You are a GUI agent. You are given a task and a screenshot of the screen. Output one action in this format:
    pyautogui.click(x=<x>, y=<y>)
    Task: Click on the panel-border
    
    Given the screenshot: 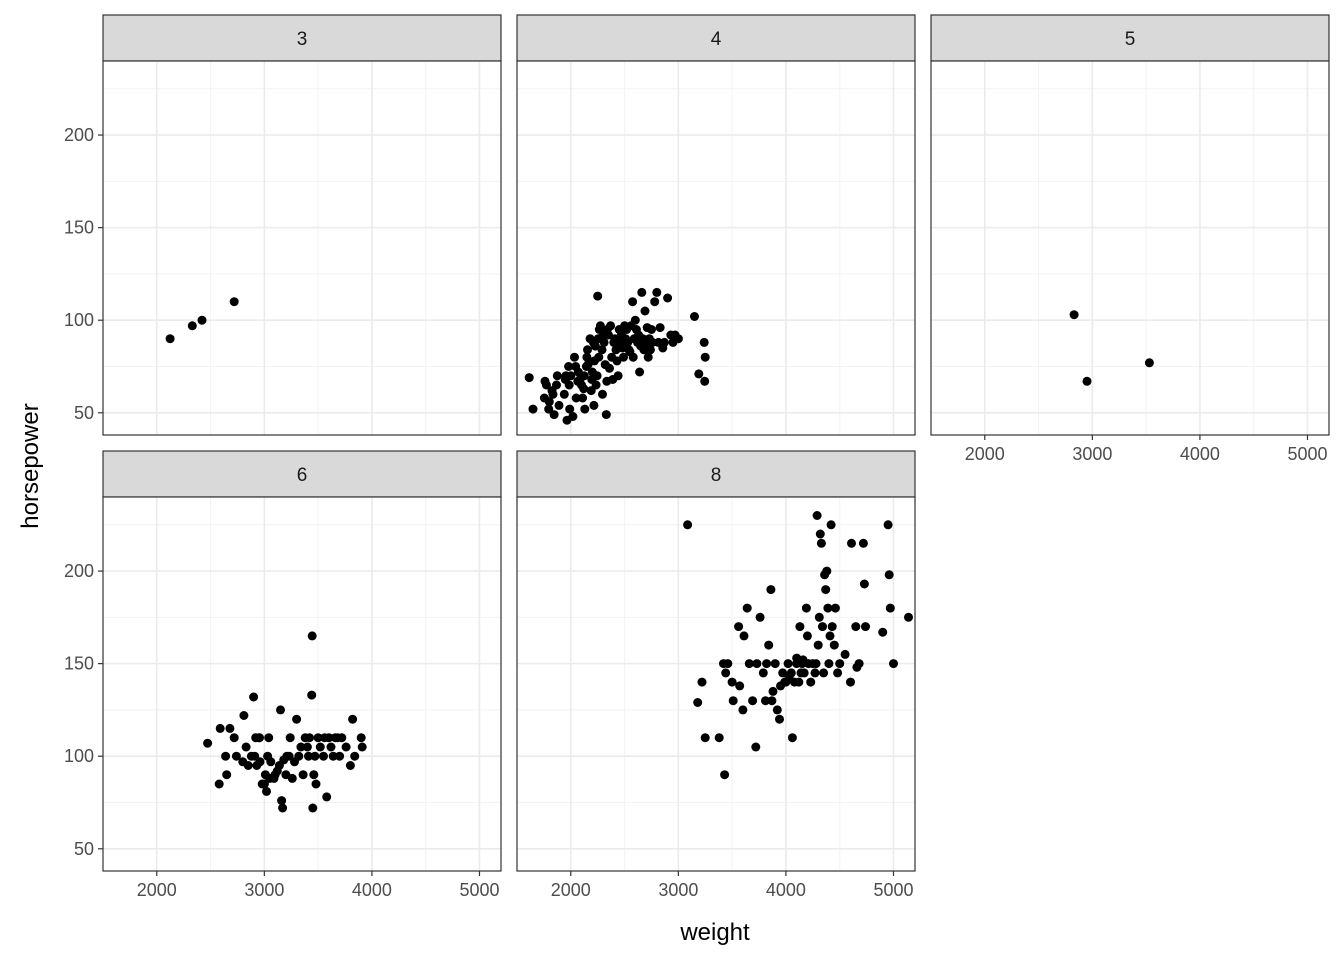 What is the action you would take?
    pyautogui.click(x=302, y=248)
    